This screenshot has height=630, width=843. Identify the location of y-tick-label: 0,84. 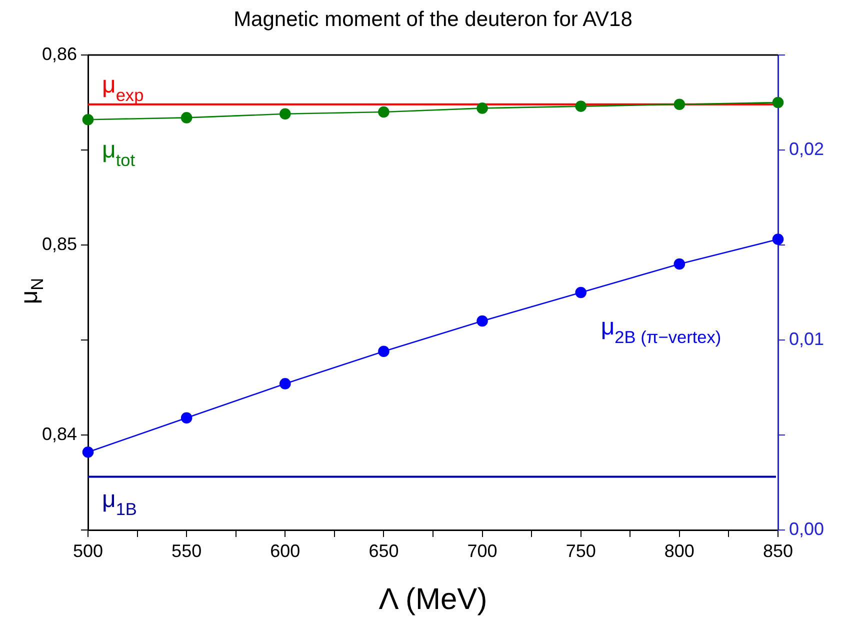
(59, 434).